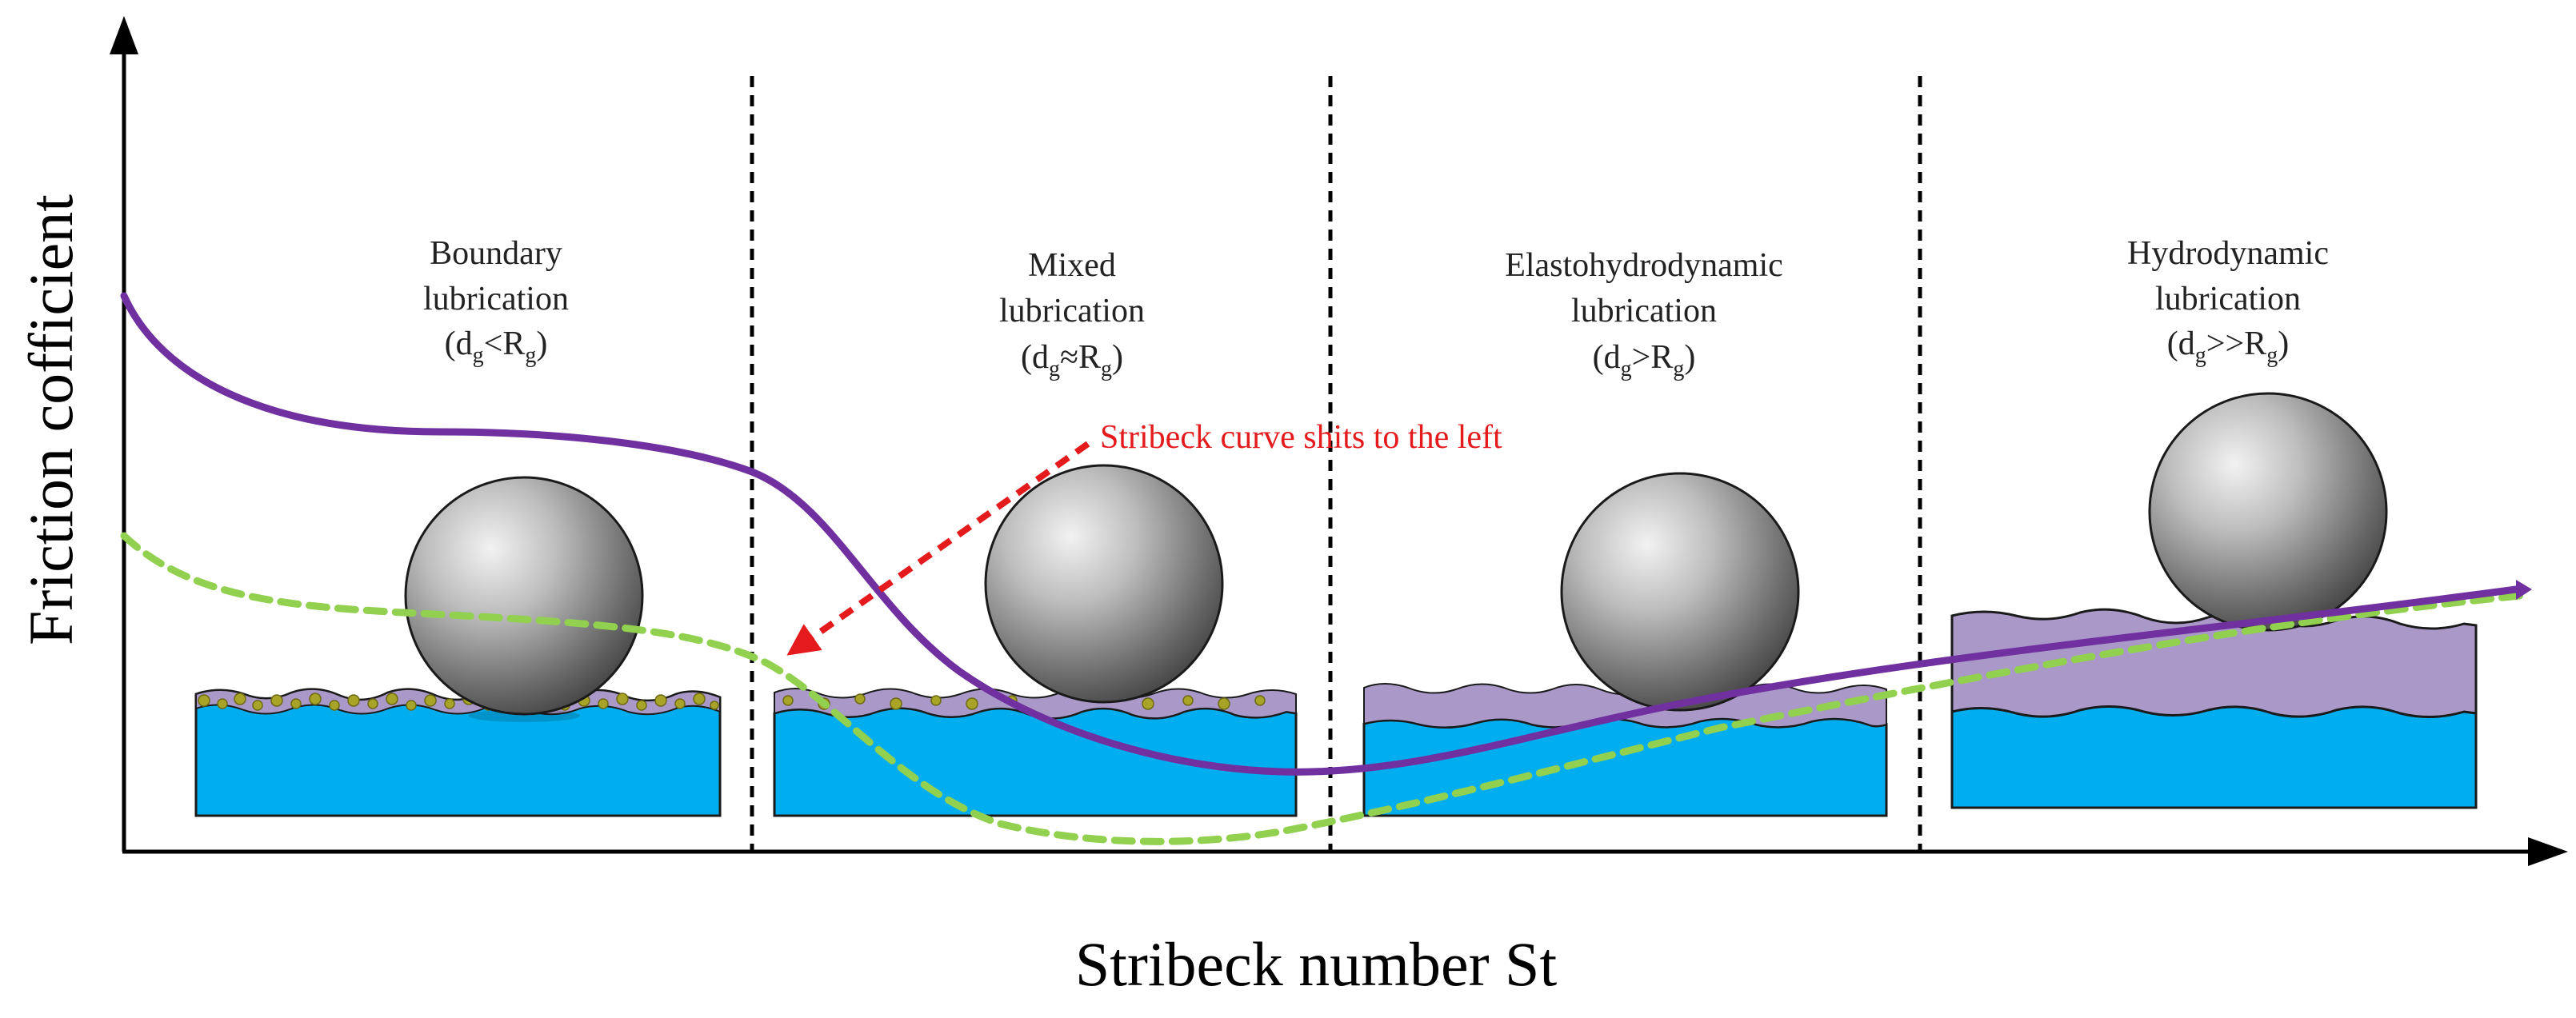 Image resolution: width=2576 pixels, height=1018 pixels. I want to click on region-label-hydrodynamic: Hydrodynamic lubrication (dg>>Rg), so click(2228, 301).